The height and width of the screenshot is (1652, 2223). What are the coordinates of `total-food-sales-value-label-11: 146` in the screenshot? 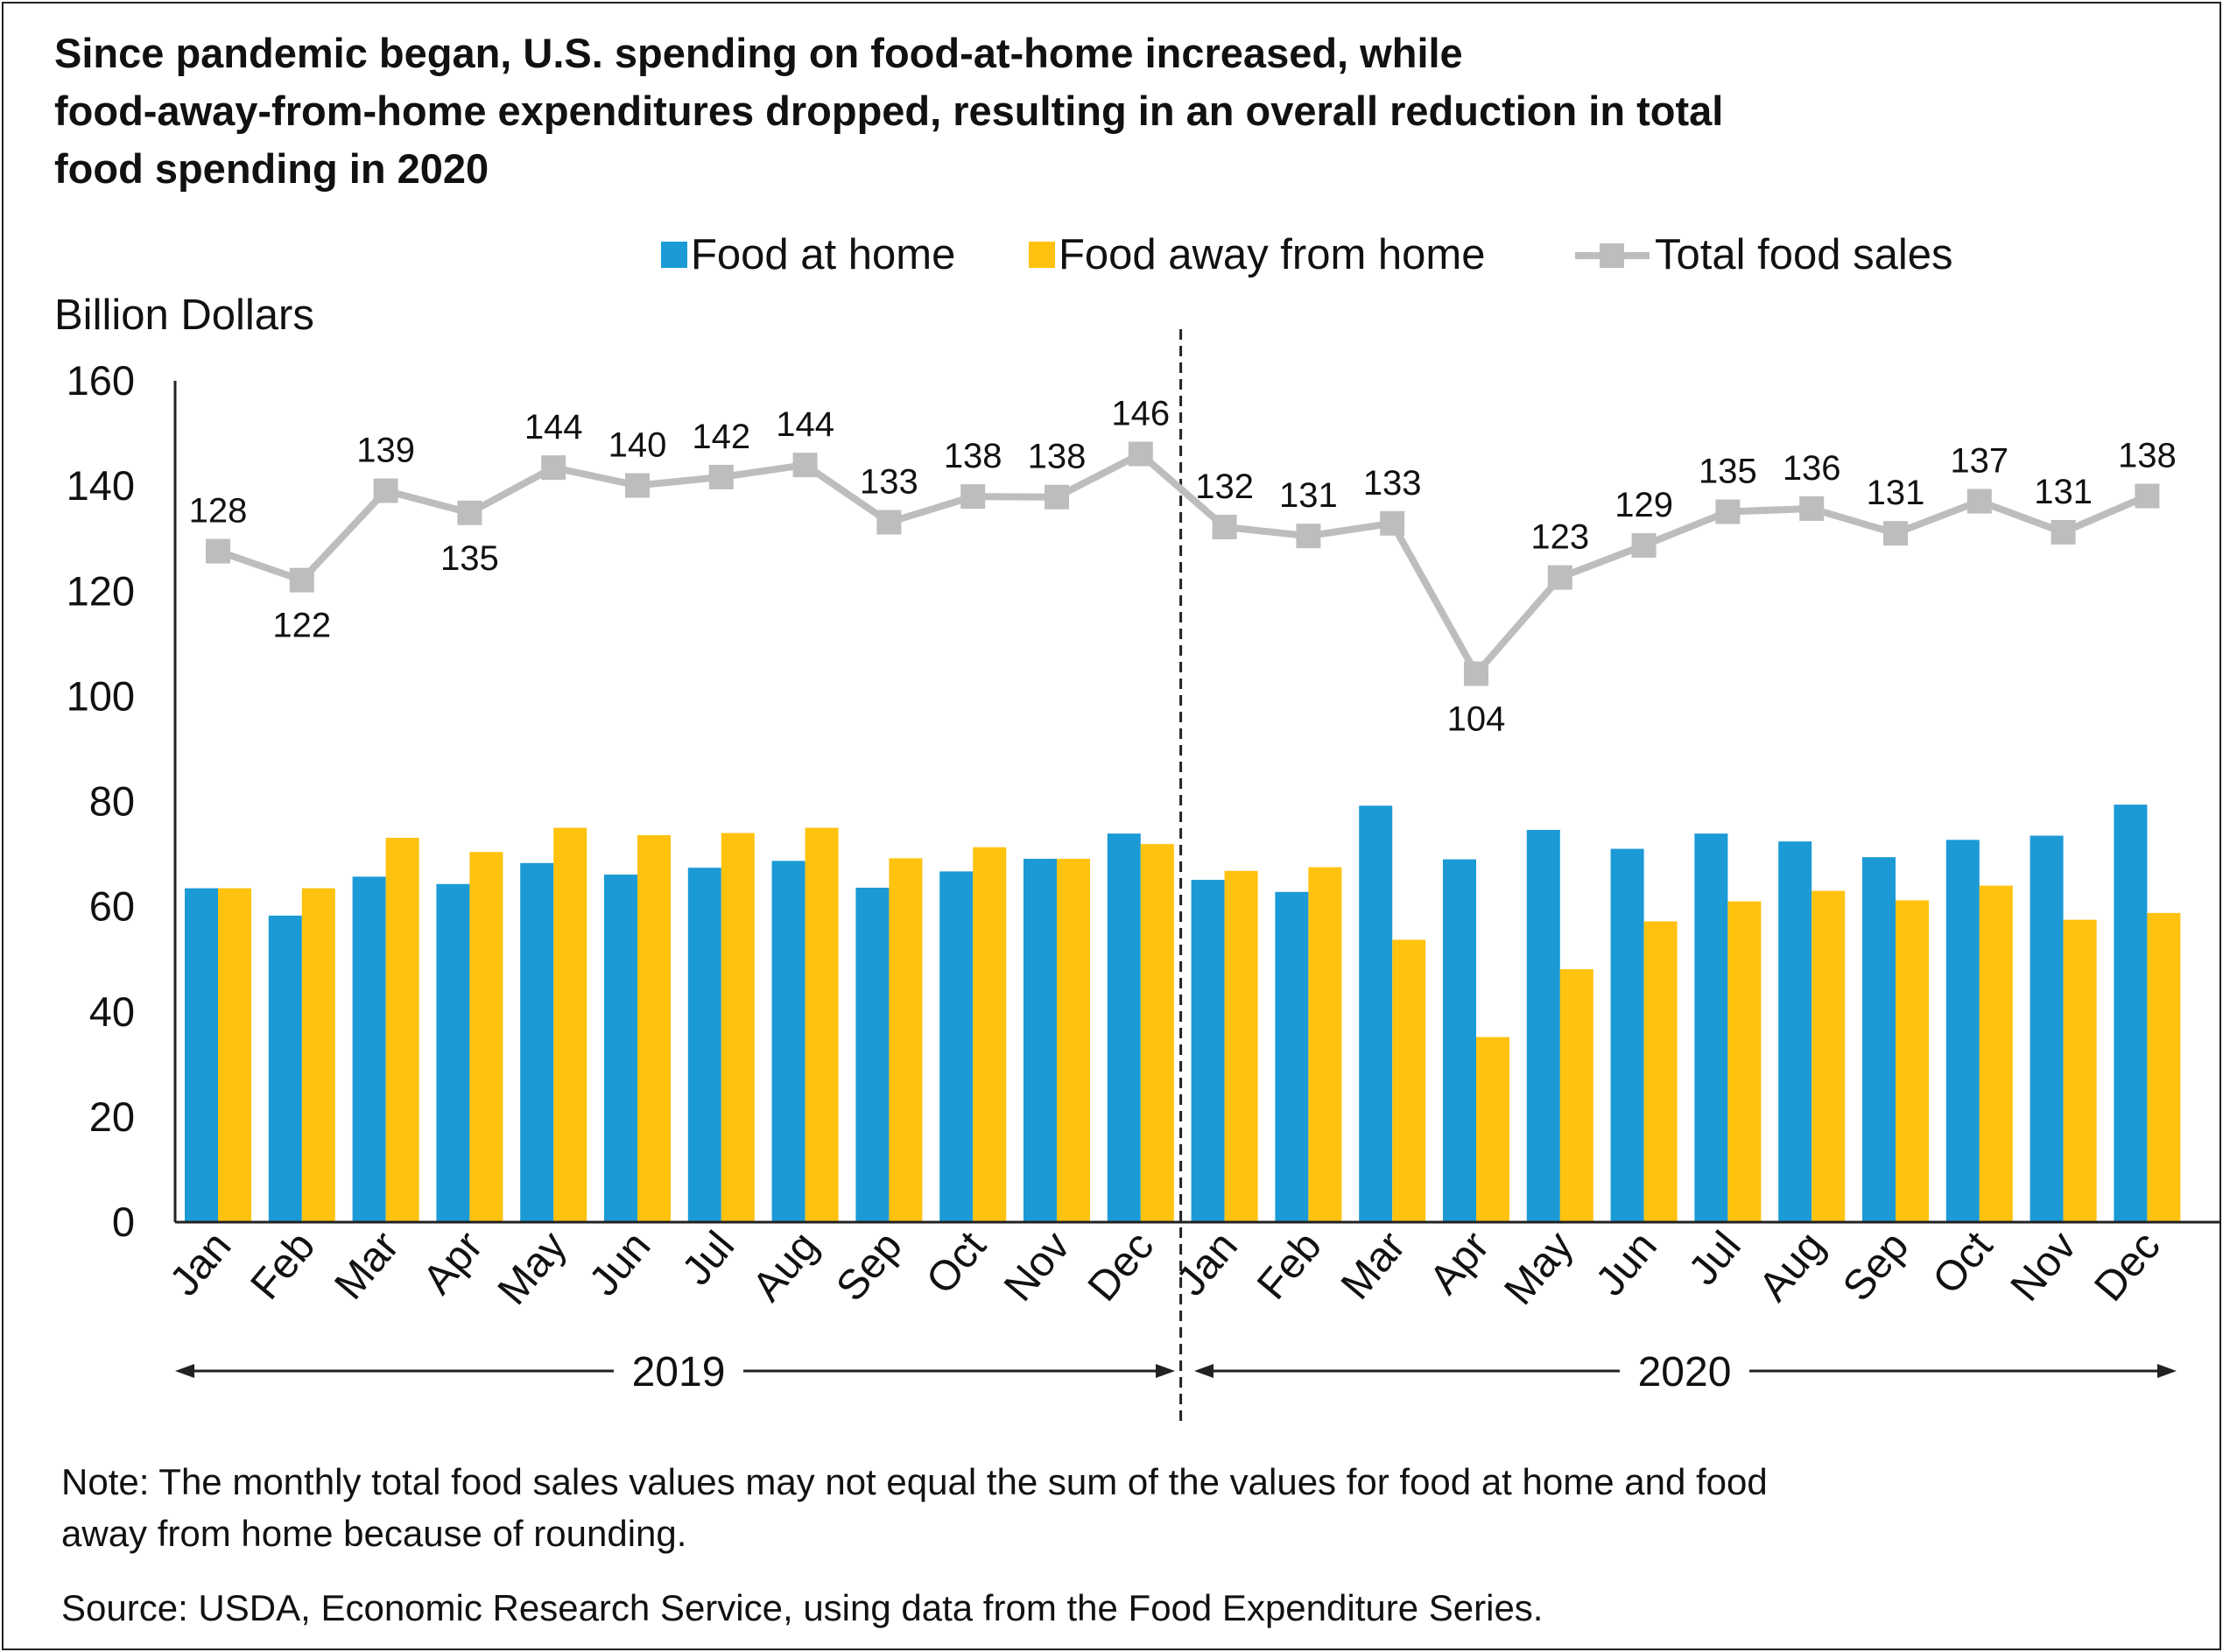 It's located at (1140, 413).